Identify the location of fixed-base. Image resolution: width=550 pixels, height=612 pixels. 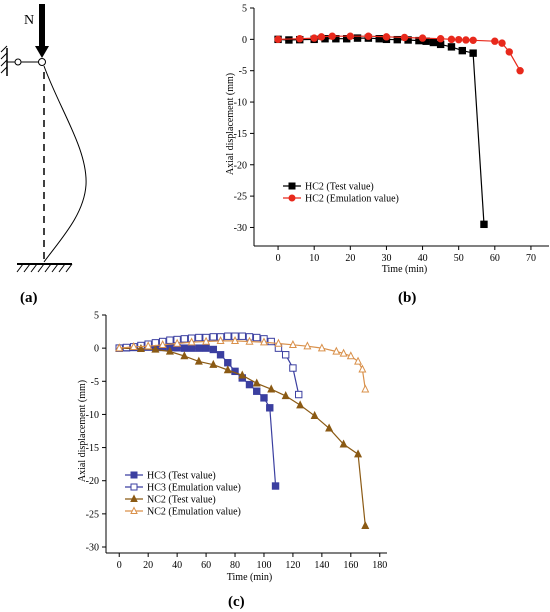
(44, 268).